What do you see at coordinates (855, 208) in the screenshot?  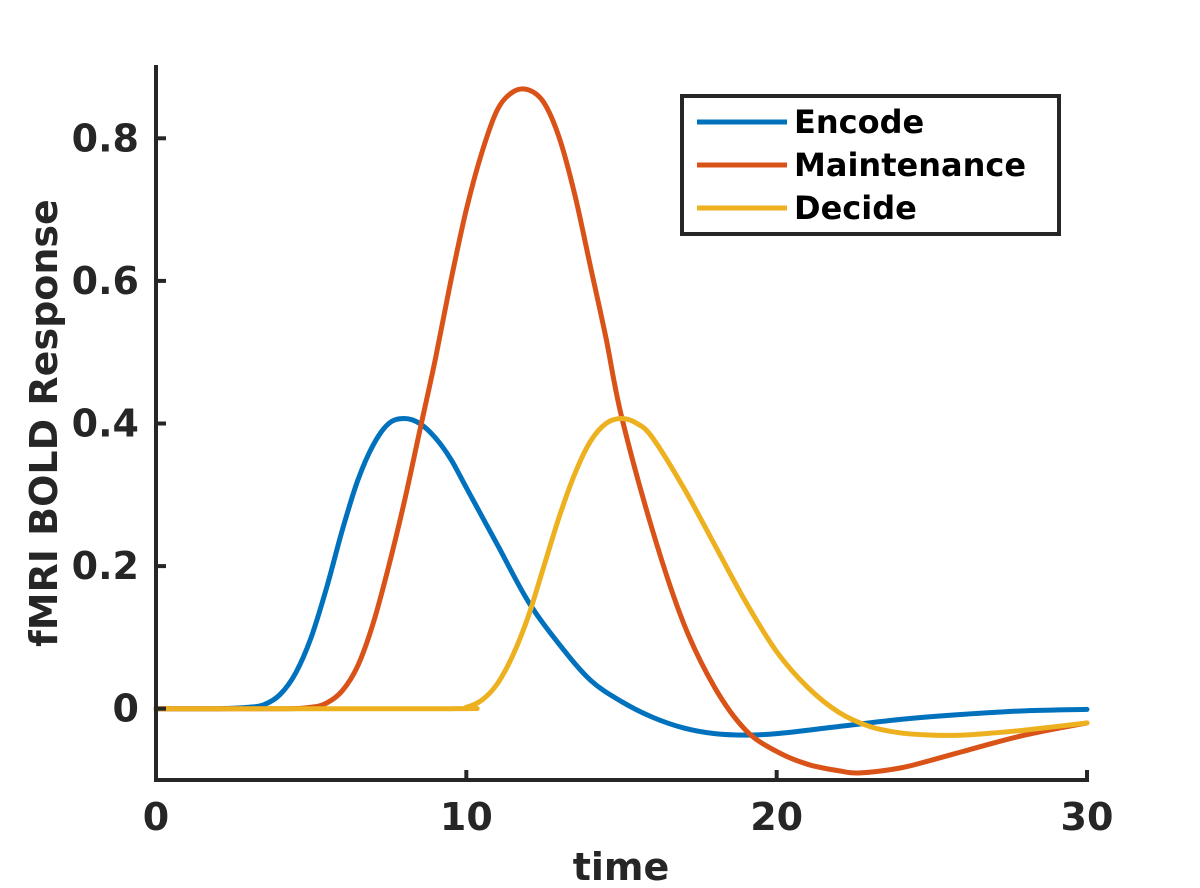 I see `legend-label-decide: Decide` at bounding box center [855, 208].